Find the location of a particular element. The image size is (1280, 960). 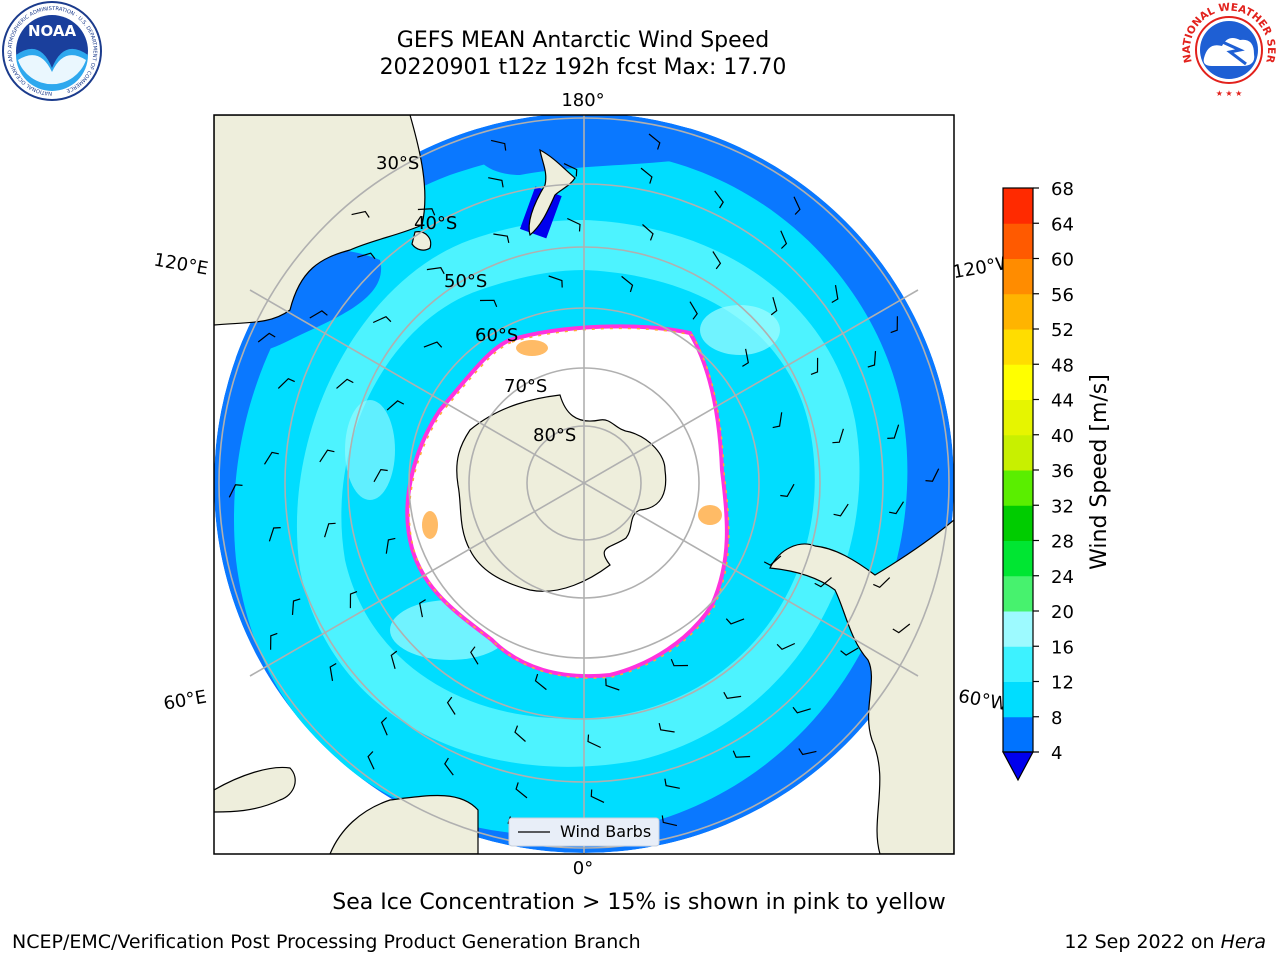

footer-date: 12 Sep 2022 on Hera is located at coordinates (1165, 942).